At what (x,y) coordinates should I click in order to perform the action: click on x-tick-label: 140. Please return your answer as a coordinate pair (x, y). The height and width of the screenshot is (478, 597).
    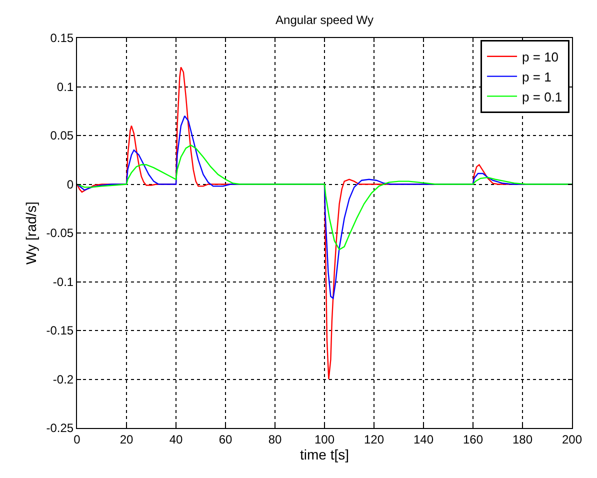
    Looking at the image, I should click on (423, 439).